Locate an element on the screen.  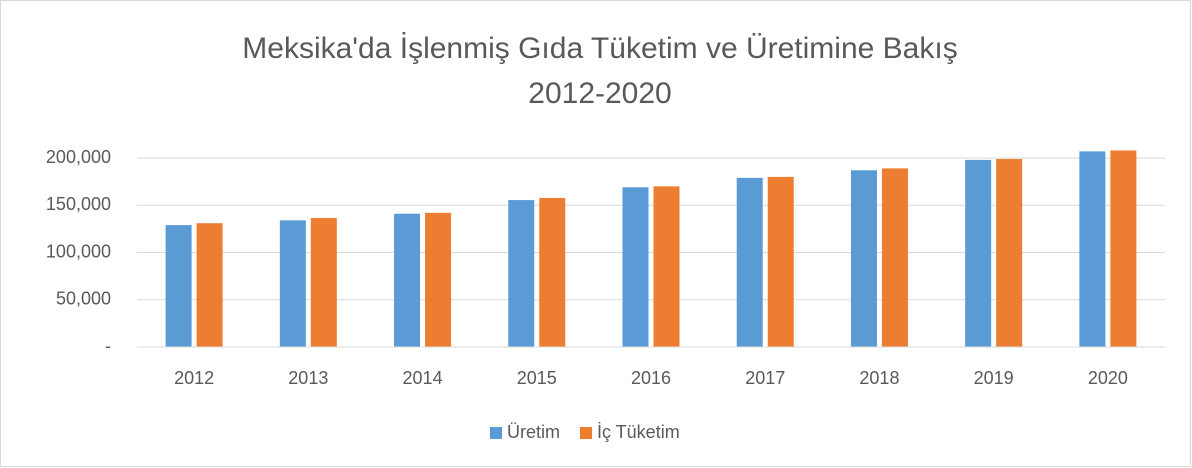
x-tick-label: 2015 is located at coordinates (537, 378).